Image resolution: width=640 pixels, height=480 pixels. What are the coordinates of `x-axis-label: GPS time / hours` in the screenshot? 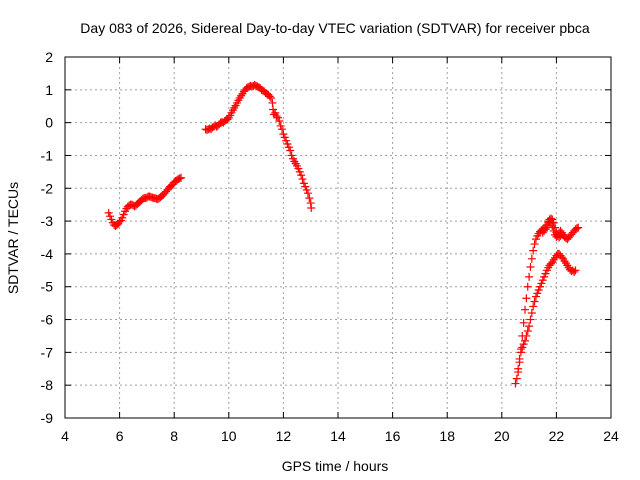 It's located at (335, 466).